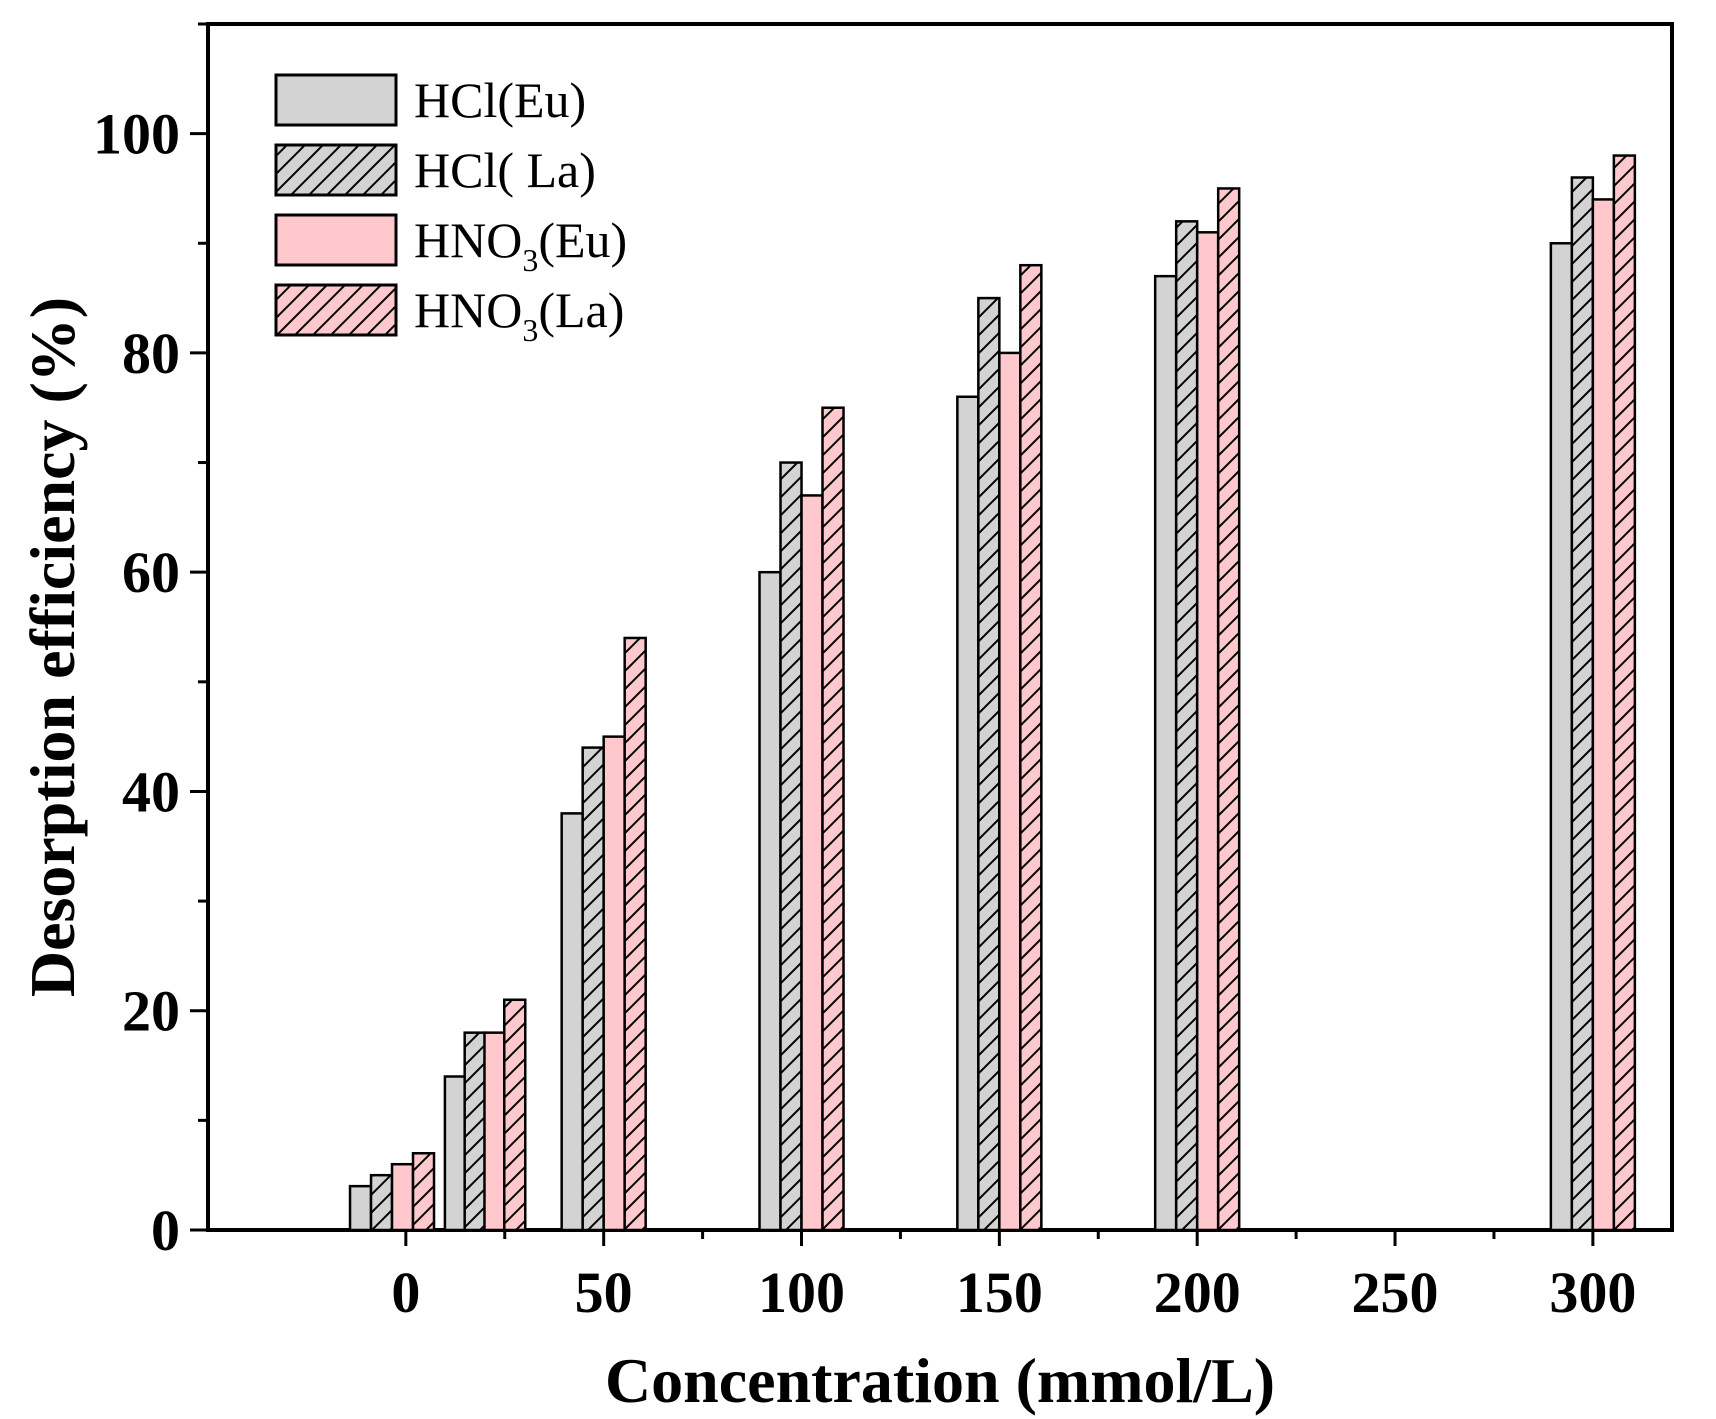  What do you see at coordinates (1197, 1292) in the screenshot?
I see `x-tick-label: 200` at bounding box center [1197, 1292].